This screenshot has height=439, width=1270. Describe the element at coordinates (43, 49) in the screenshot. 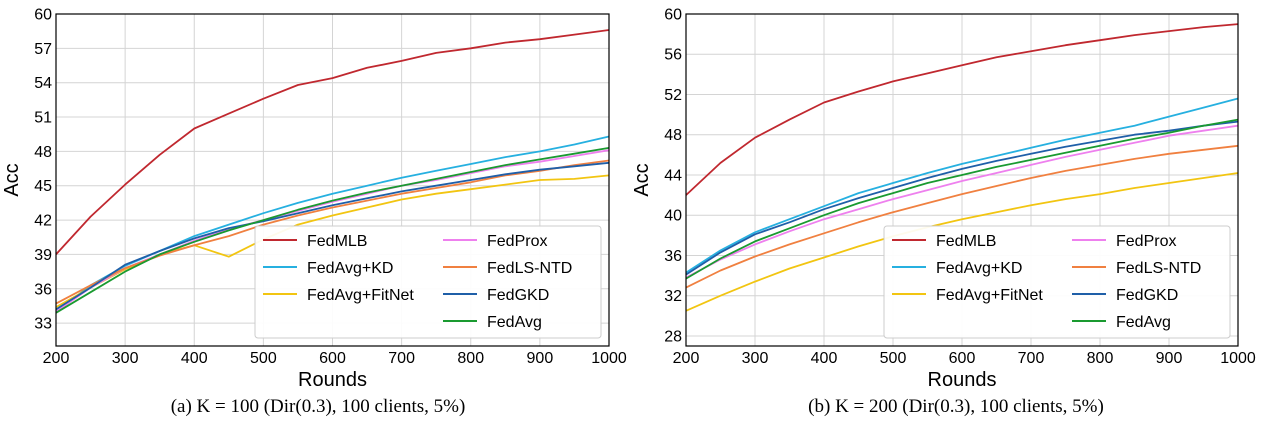

I see `y-tick-label: 57` at that location.